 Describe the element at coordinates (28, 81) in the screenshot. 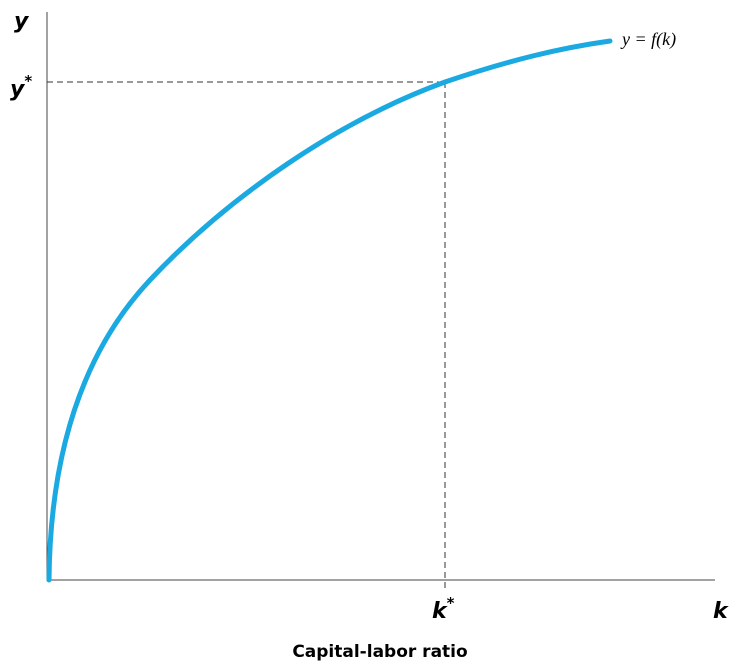

I see `y-star-sup: *` at that location.